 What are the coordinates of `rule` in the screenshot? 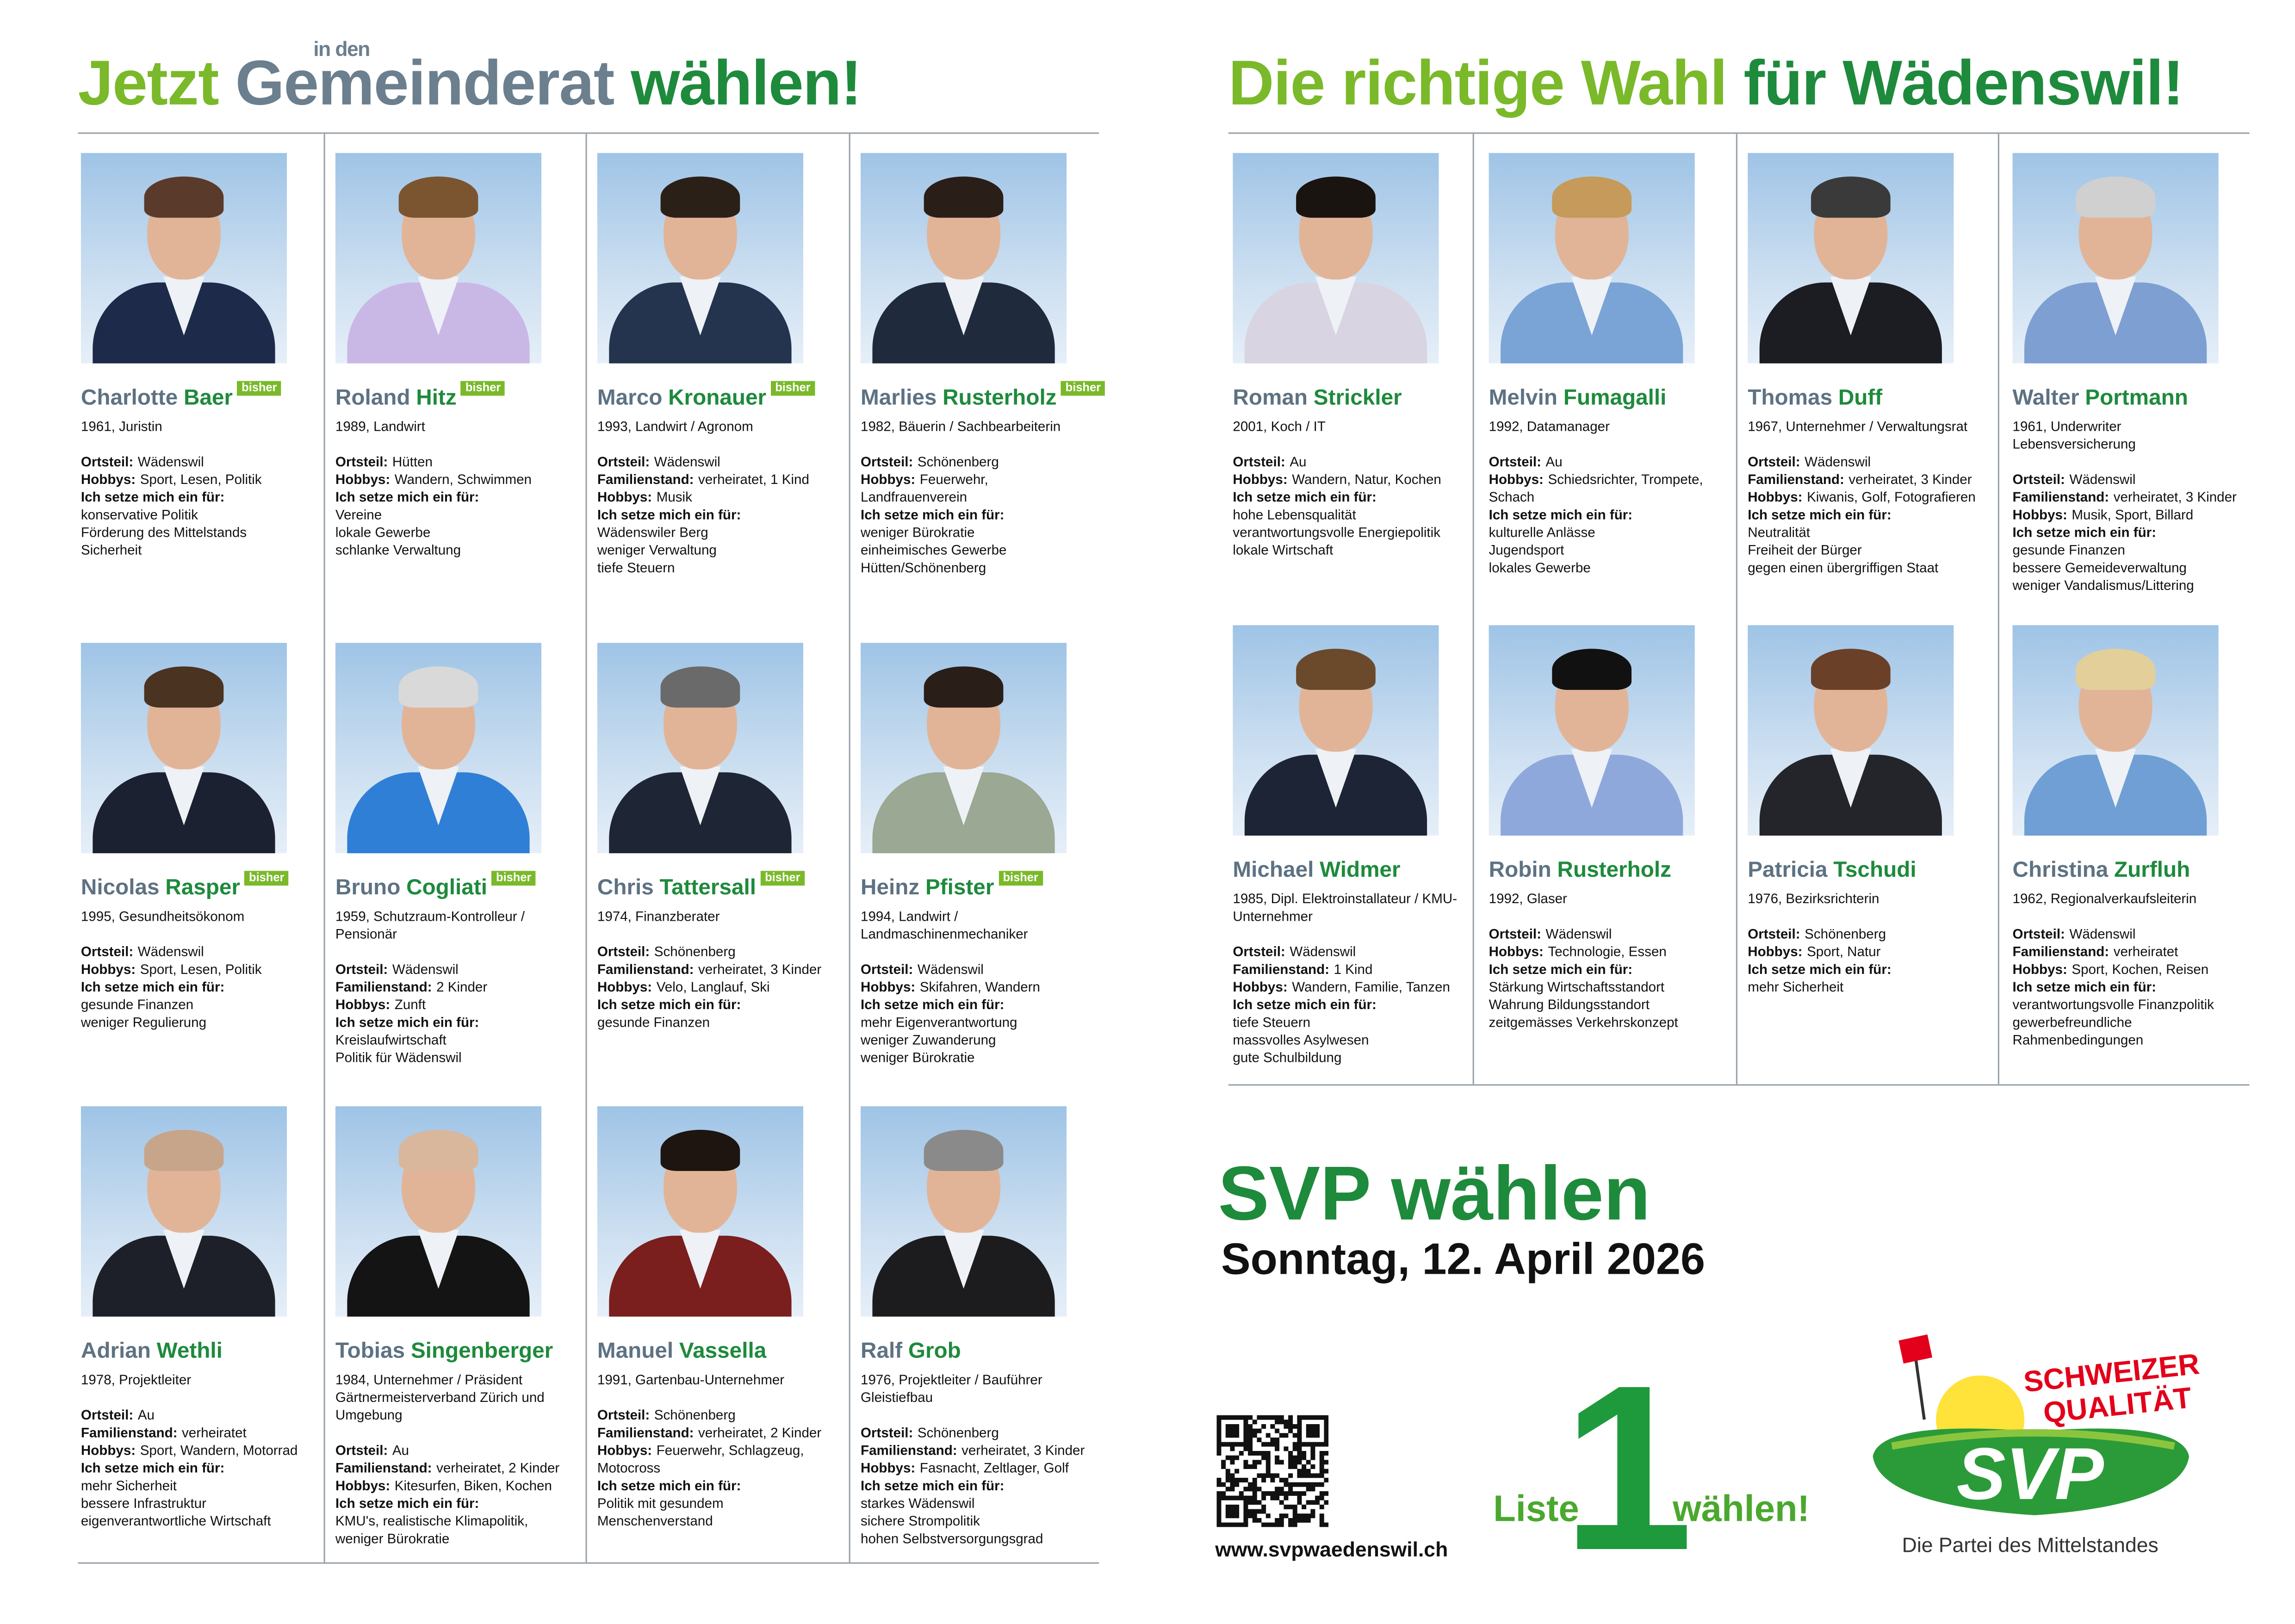 It's located at (588, 133).